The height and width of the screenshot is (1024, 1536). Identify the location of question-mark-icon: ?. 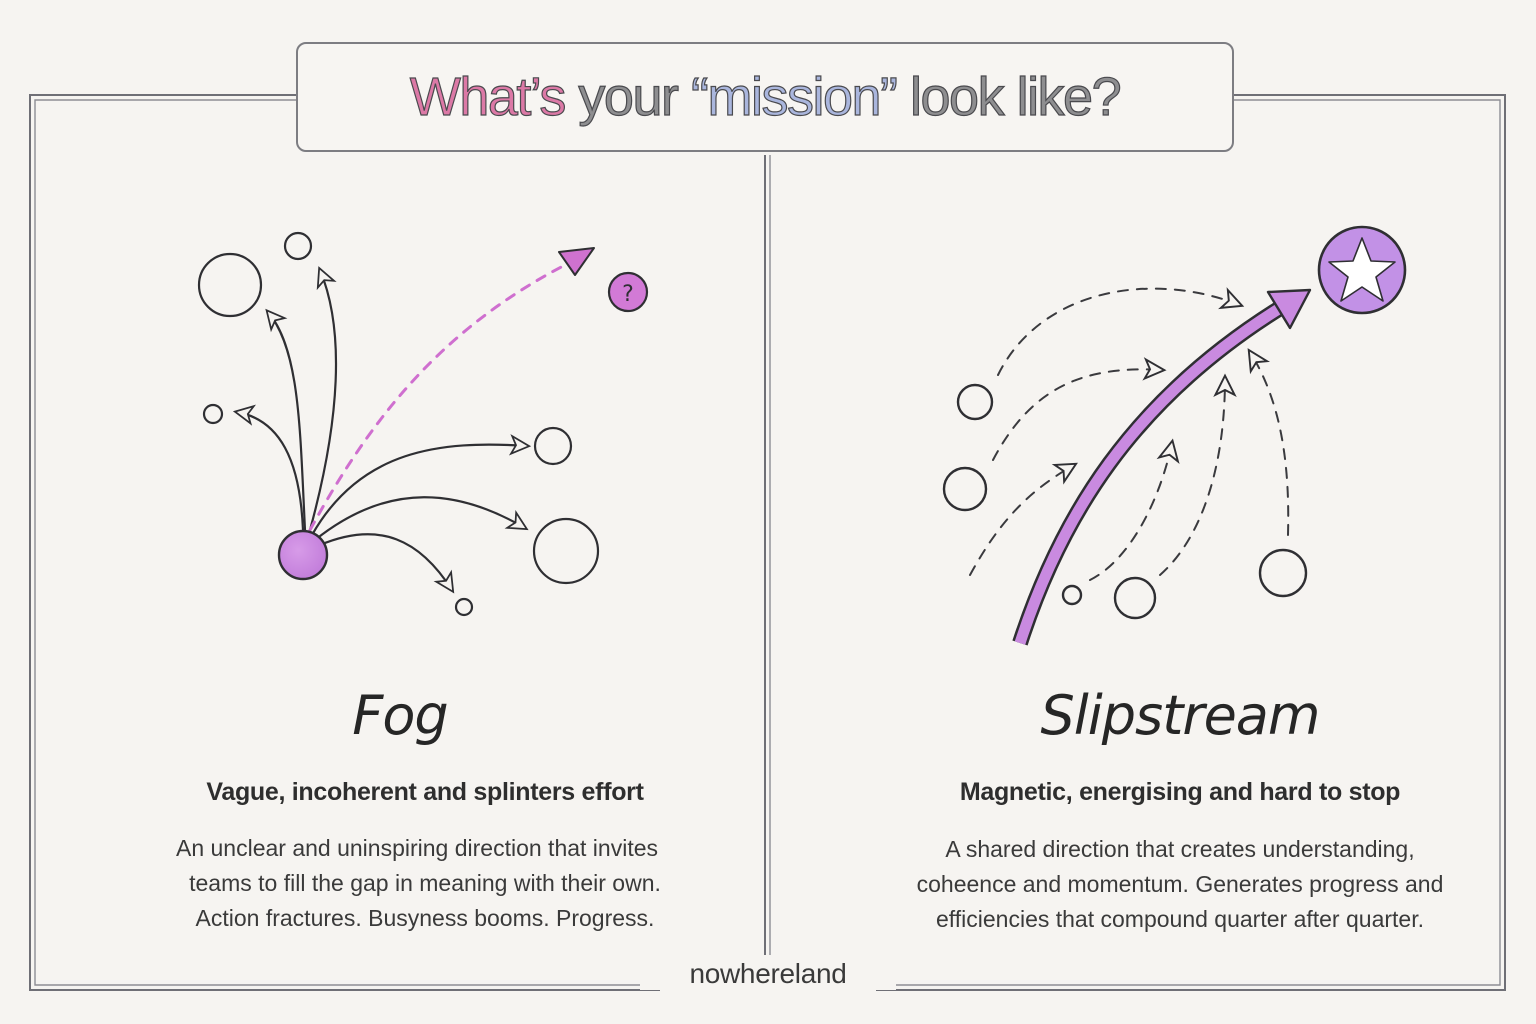
(628, 292).